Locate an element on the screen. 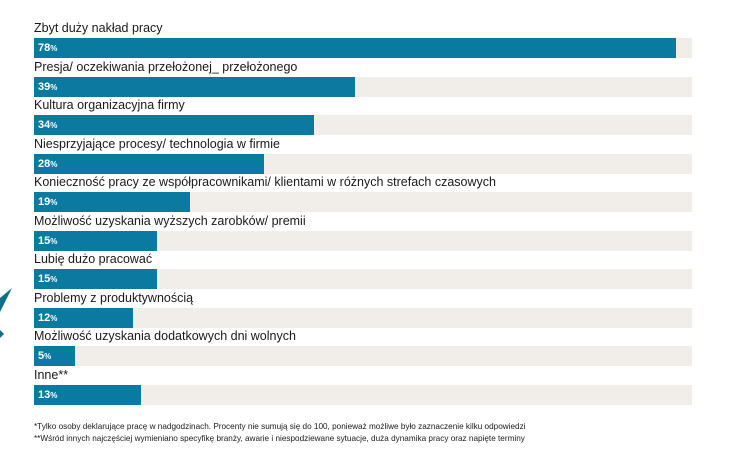 The image size is (731, 458). data-label: 12% is located at coordinates (47, 318).